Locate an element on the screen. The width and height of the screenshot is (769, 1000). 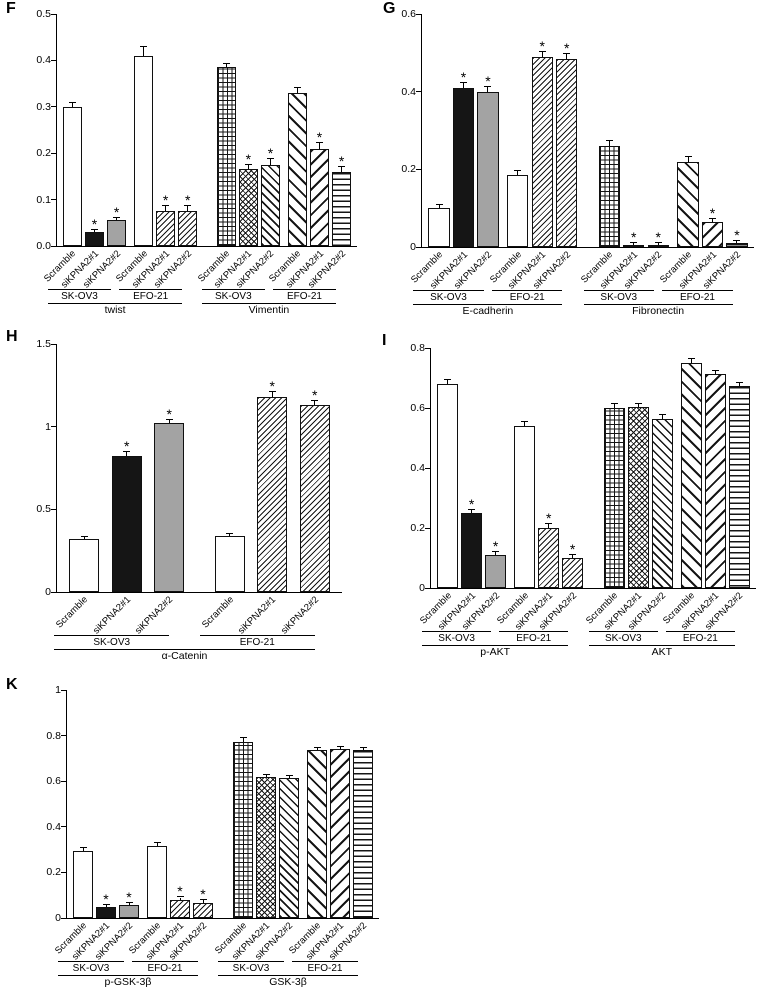
panel-letter-K: K is located at coordinates (12, 684).